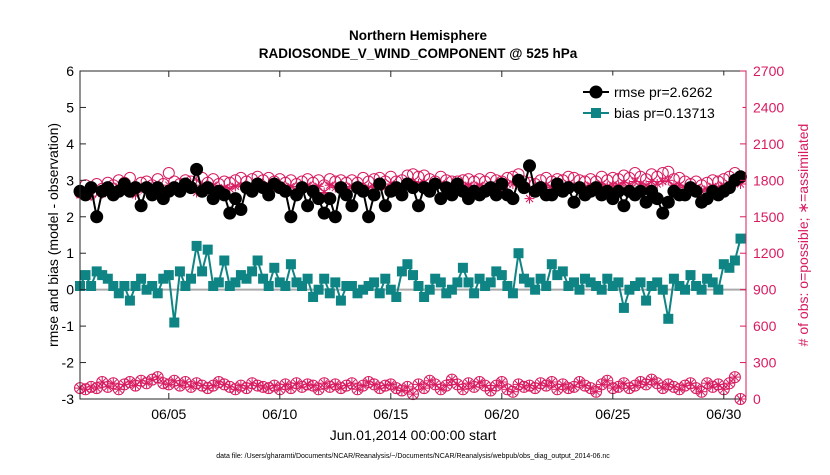 This screenshot has height=475, width=830. What do you see at coordinates (279, 414) in the screenshot?
I see `x-tick-label: 06/10` at bounding box center [279, 414].